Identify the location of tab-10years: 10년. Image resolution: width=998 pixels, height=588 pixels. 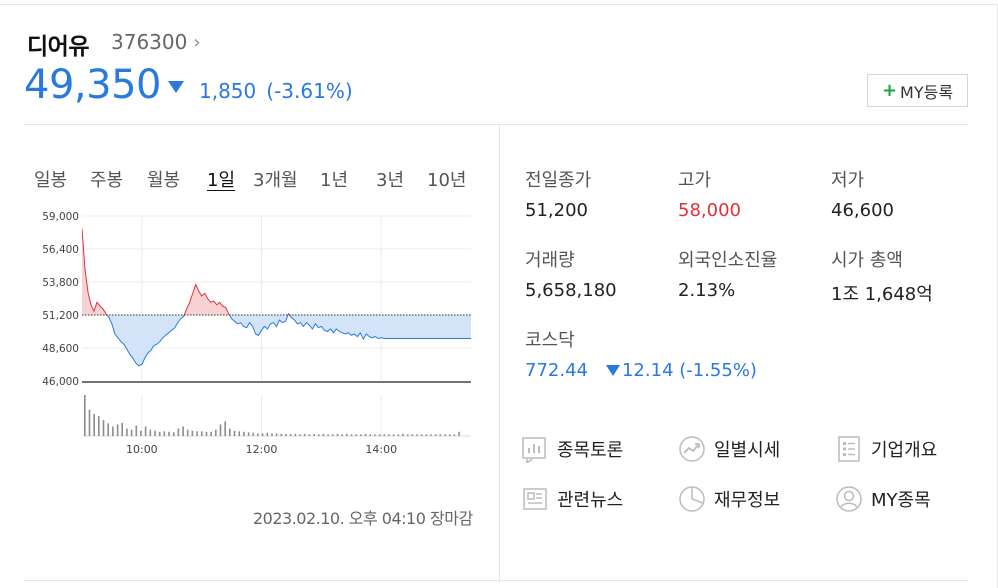
(447, 180).